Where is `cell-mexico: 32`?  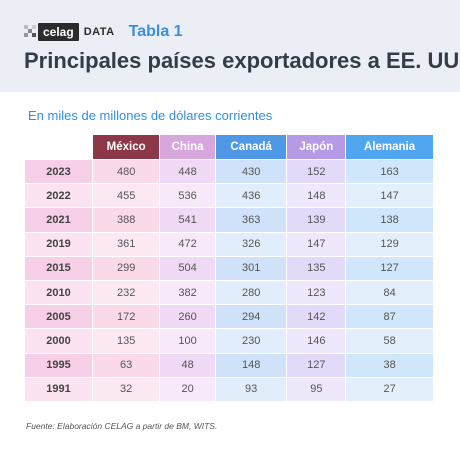 cell-mexico: 32 is located at coordinates (126, 389).